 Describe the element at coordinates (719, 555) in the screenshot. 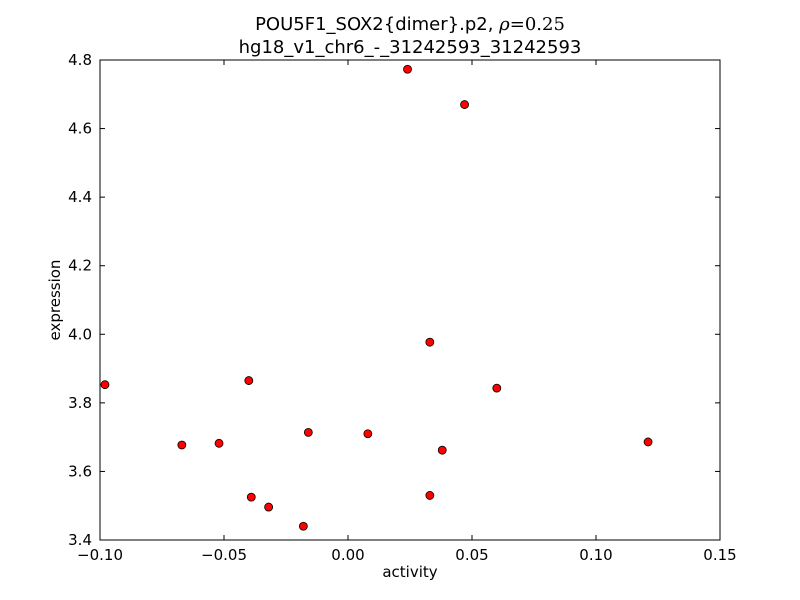

I see `x-tick-label: 0.15` at that location.